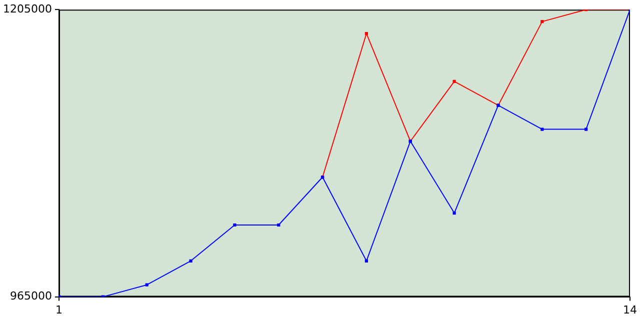 The height and width of the screenshot is (320, 640). Describe the element at coordinates (630, 309) in the screenshot. I see `x-tick-label: 14` at that location.